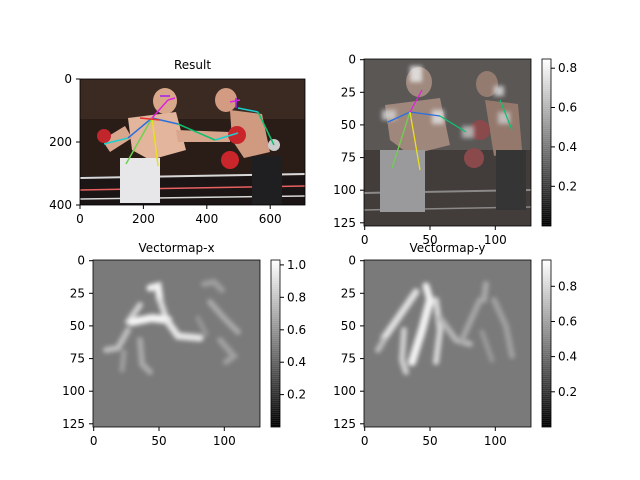 This screenshot has width=640, height=480. Describe the element at coordinates (348, 141) in the screenshot. I see `heatmap-yticks: 0 25 50 75 100 125` at that location.